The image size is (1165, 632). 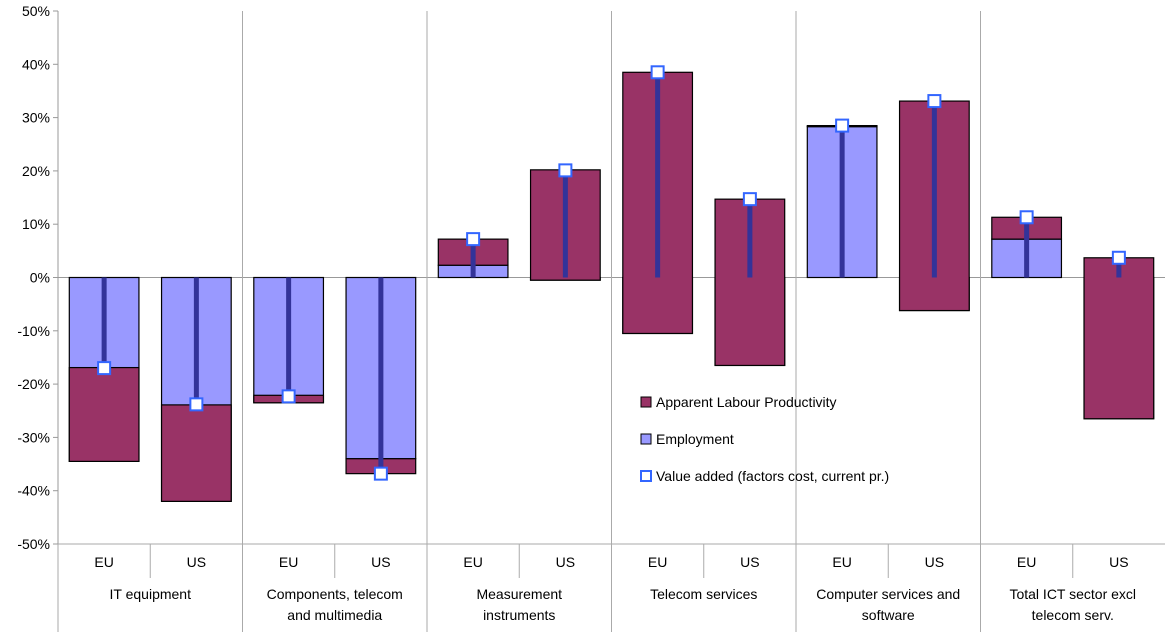 I want to click on y-tick-label: 40%, so click(x=36, y=64).